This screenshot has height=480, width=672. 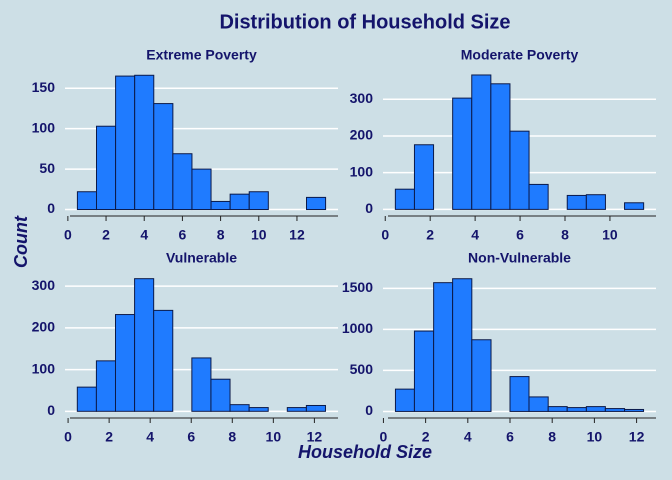 I want to click on panel-title: Extreme Poverty, so click(x=201, y=55).